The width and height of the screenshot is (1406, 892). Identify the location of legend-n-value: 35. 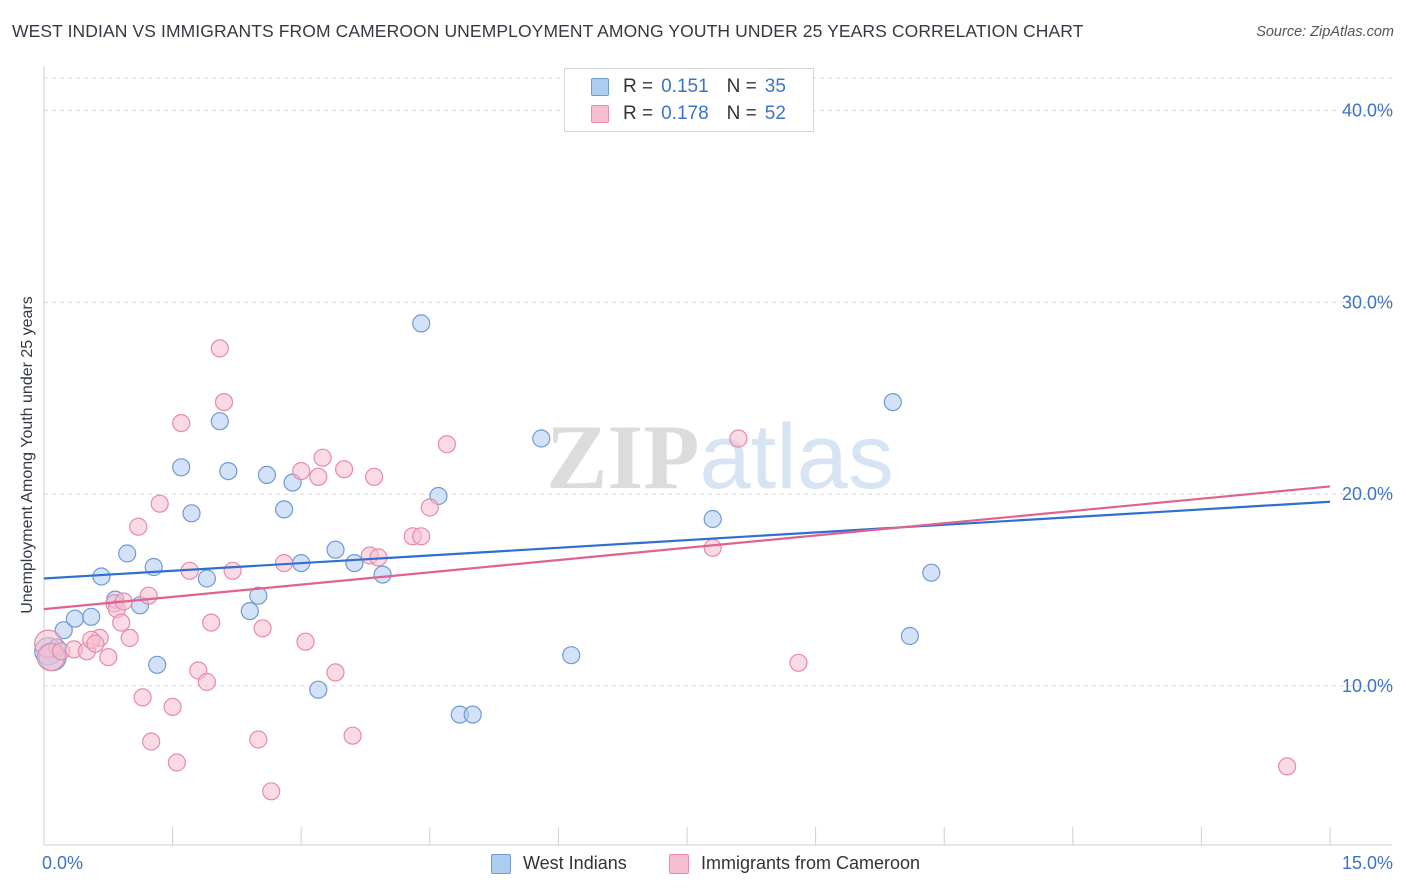
(775, 86).